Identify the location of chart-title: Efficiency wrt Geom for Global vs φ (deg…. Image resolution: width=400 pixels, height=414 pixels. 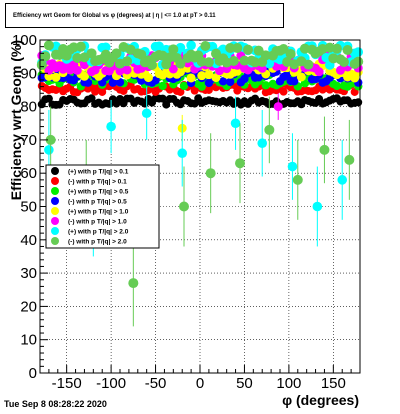
(114, 15).